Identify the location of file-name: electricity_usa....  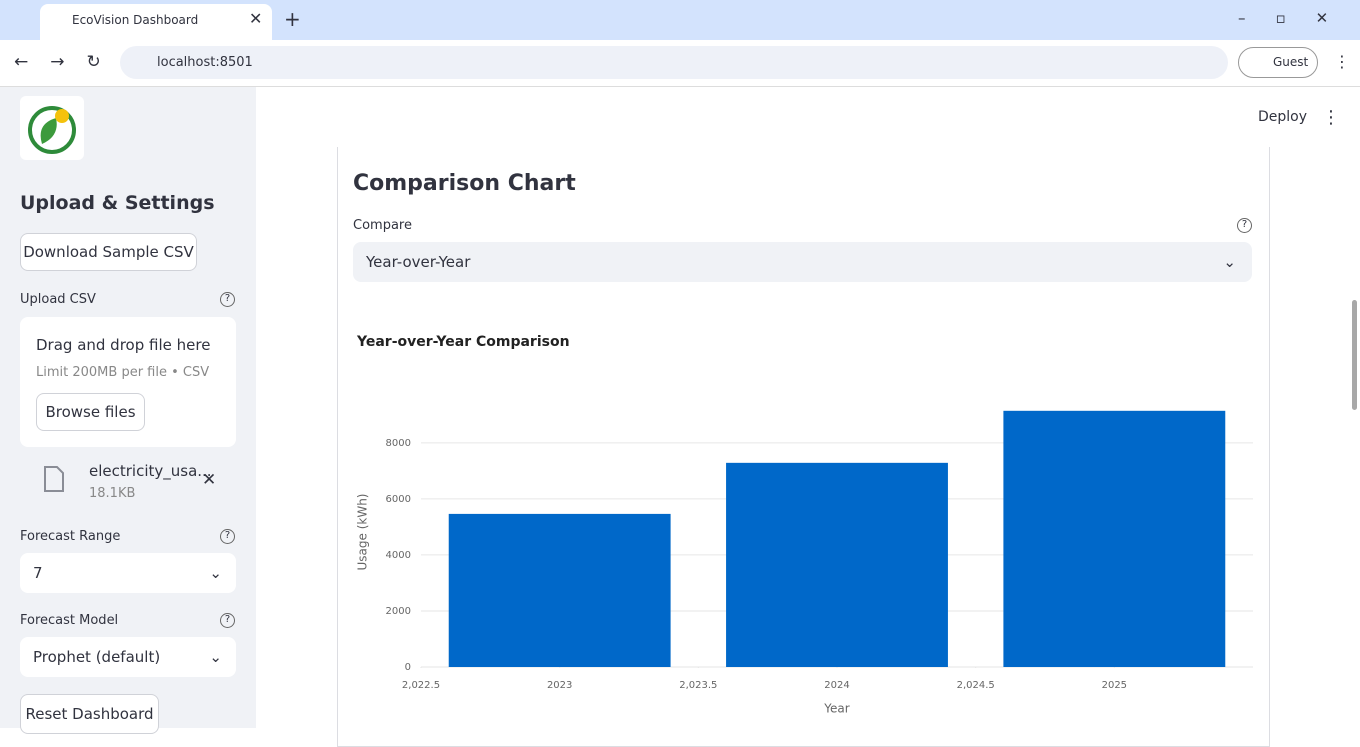
(150, 471).